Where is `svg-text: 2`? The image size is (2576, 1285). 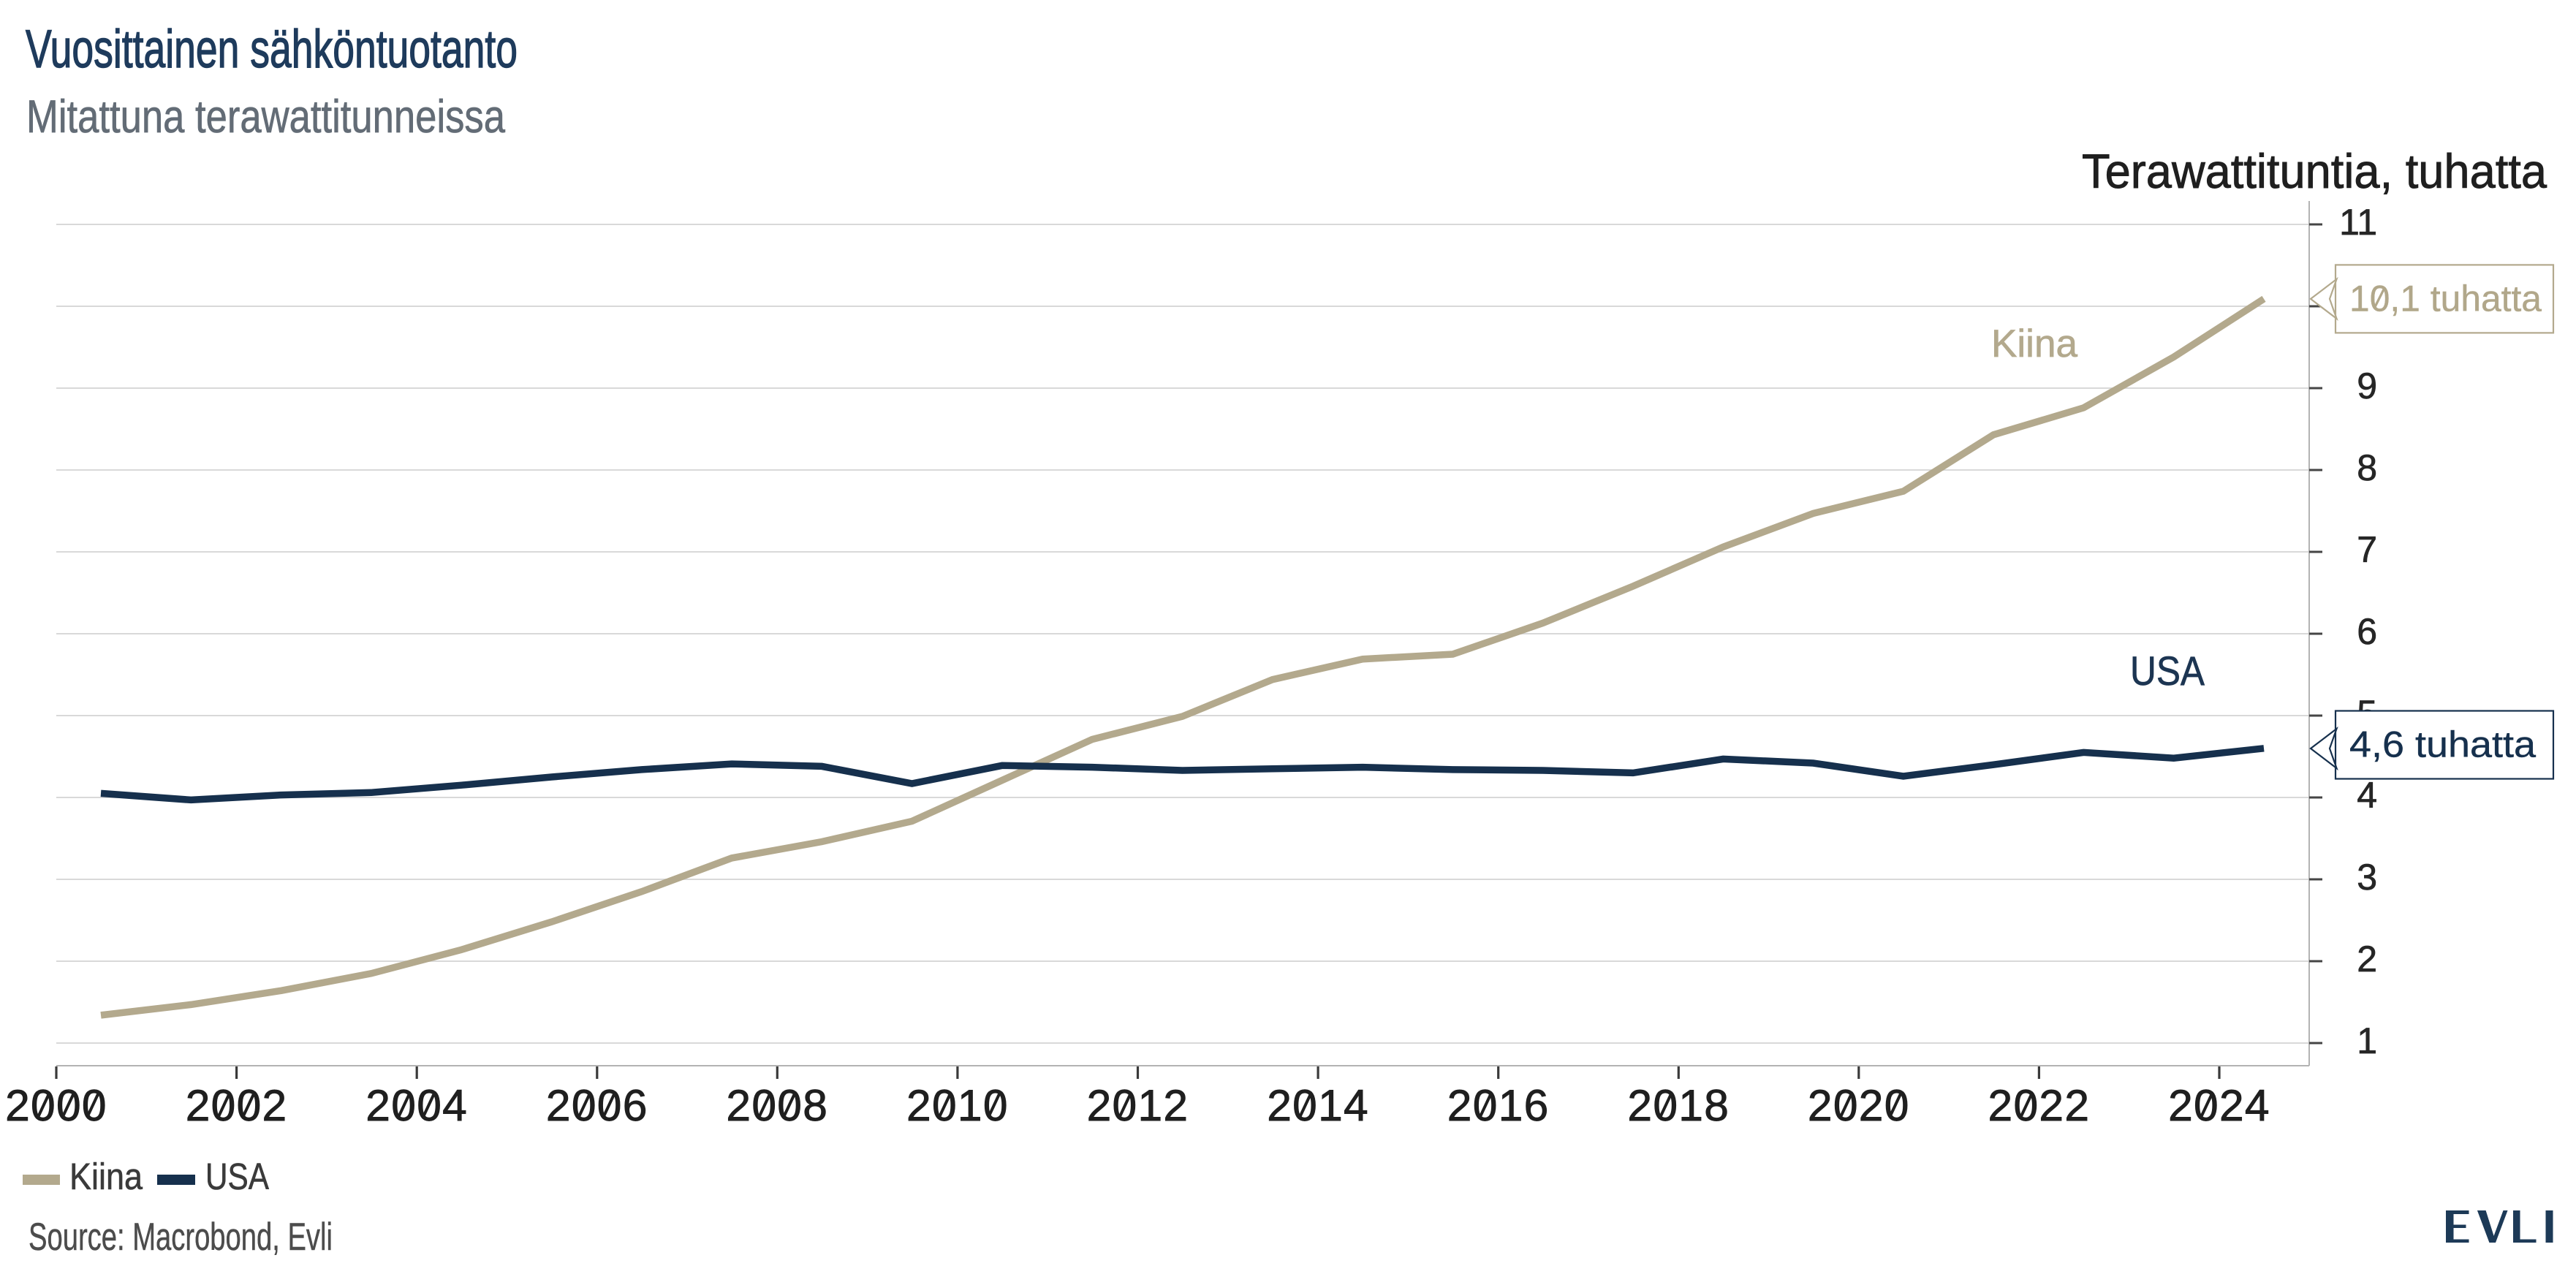 svg-text: 2 is located at coordinates (2367, 959).